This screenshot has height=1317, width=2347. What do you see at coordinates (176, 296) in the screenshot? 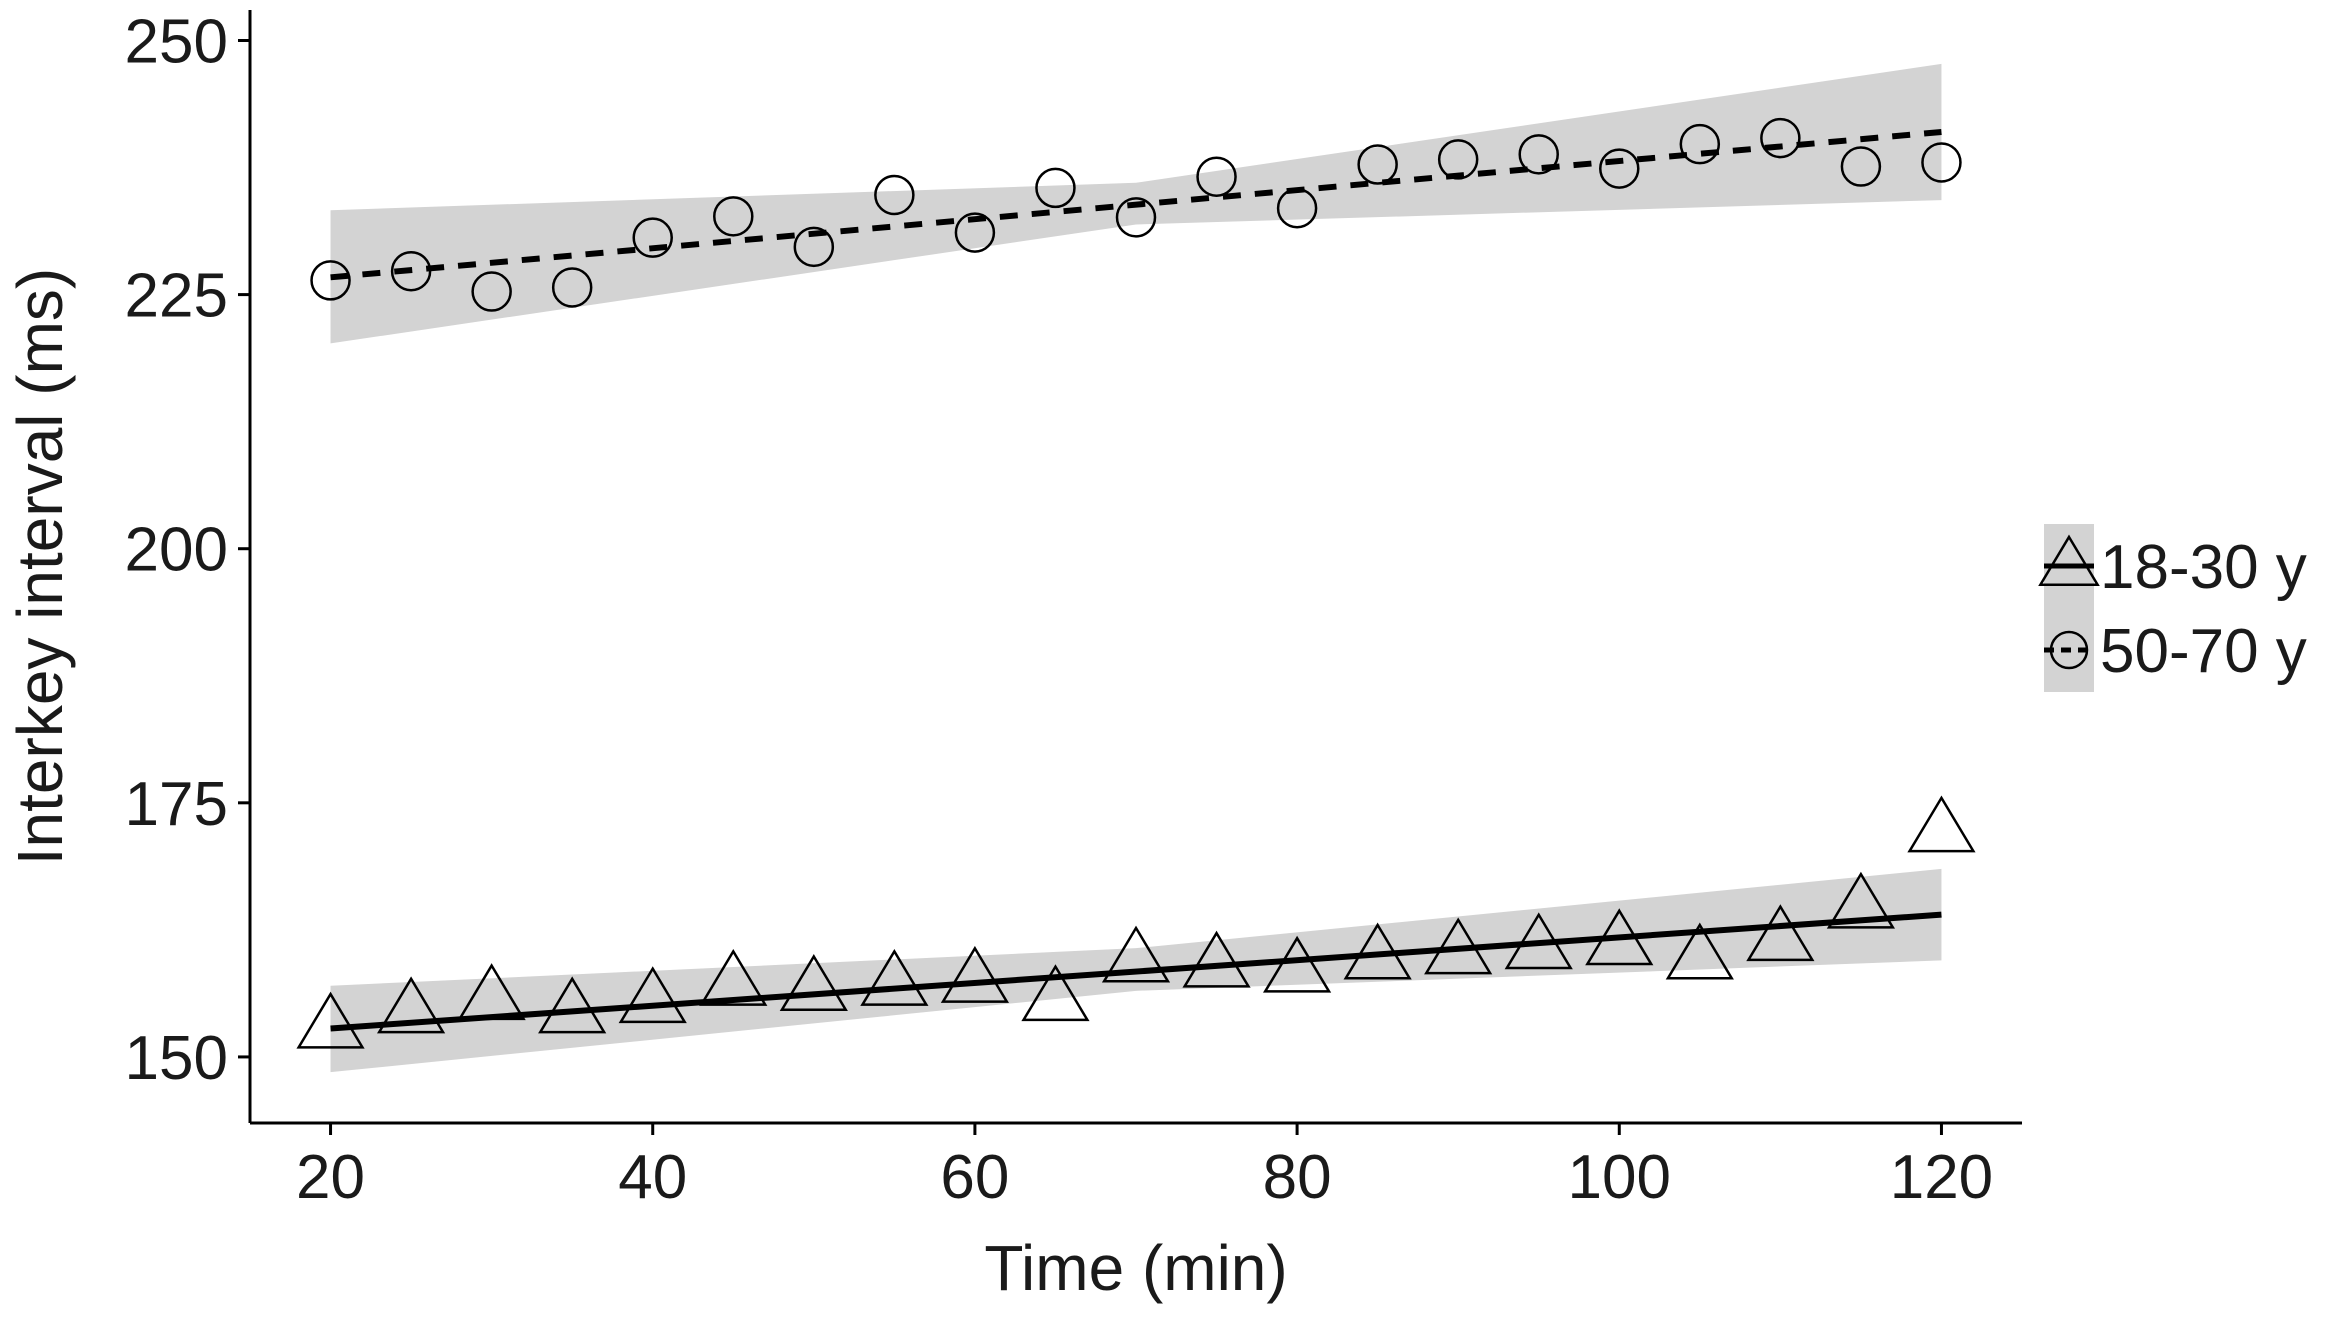
I see `y-tick-label: 225` at bounding box center [176, 296].